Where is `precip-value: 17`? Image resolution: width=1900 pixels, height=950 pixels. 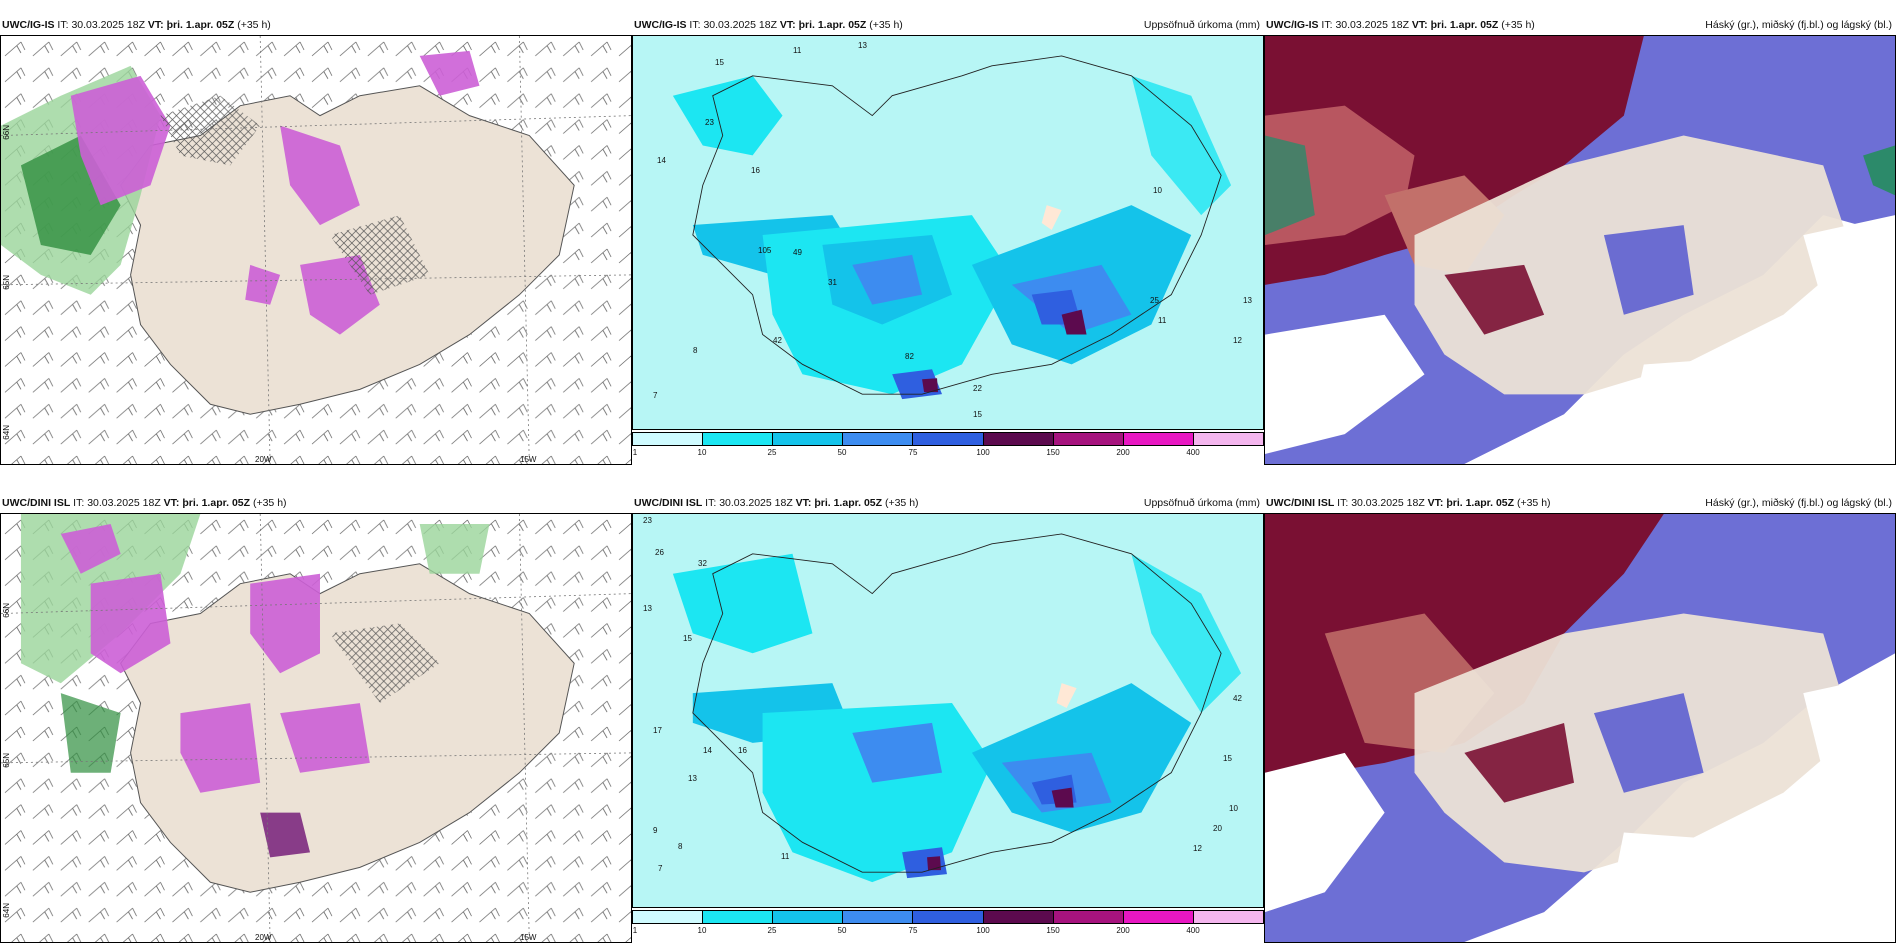
precip-value: 17 is located at coordinates (657, 730).